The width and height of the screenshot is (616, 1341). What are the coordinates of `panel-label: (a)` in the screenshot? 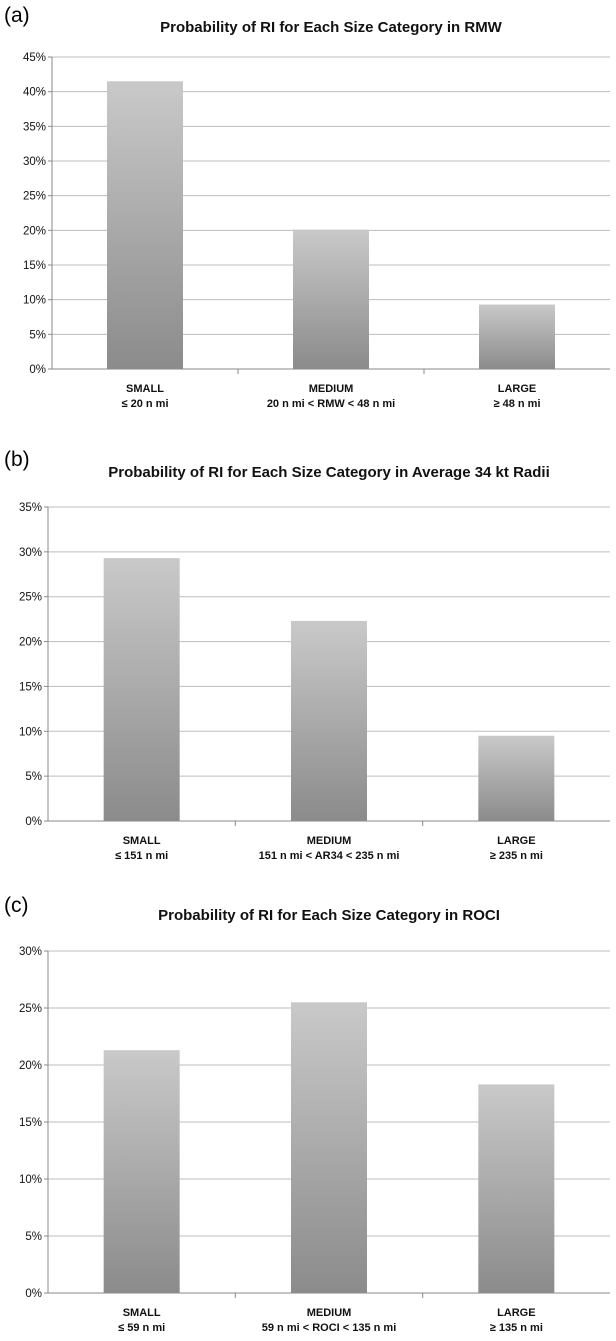 It's located at (17, 15).